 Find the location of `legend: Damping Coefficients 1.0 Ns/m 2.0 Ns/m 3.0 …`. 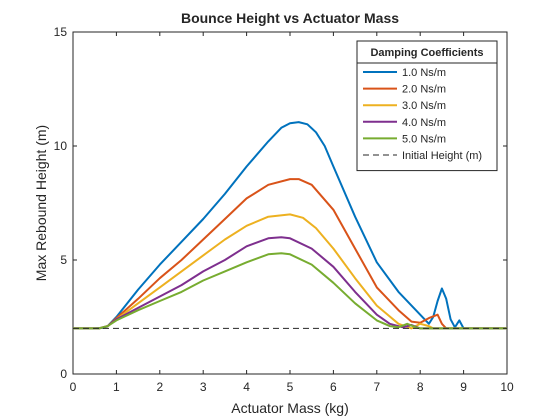

legend: Damping Coefficients 1.0 Ns/m 2.0 Ns/m 3.0 … is located at coordinates (427, 106).